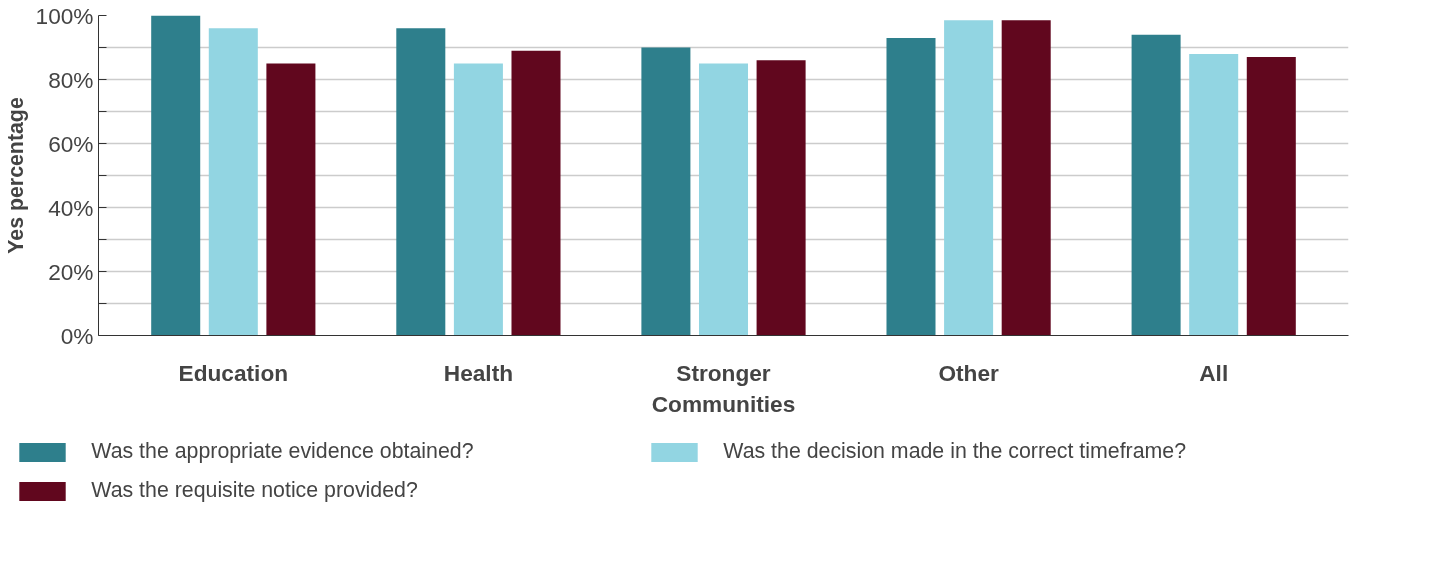  What do you see at coordinates (955, 451) in the screenshot?
I see `legend-label: Was the decision made in the correct timeframe?` at bounding box center [955, 451].